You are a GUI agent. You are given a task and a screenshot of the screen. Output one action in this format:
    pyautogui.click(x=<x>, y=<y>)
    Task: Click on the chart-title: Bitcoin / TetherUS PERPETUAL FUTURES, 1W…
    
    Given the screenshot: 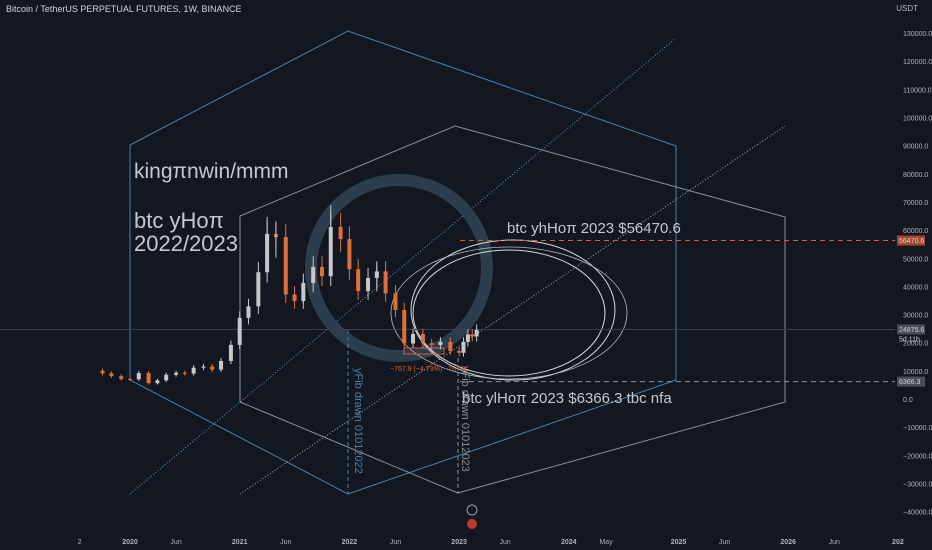 What is the action you would take?
    pyautogui.click(x=124, y=9)
    